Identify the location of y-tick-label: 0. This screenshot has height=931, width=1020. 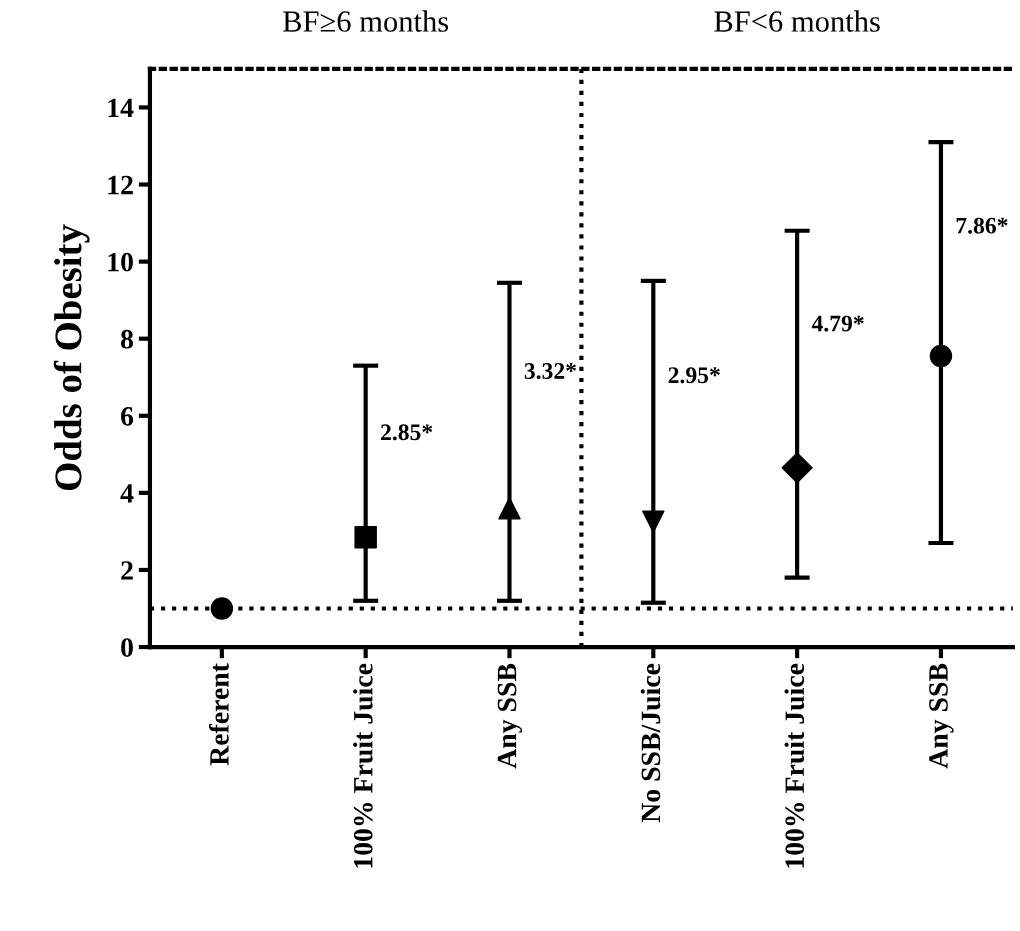
(127, 647).